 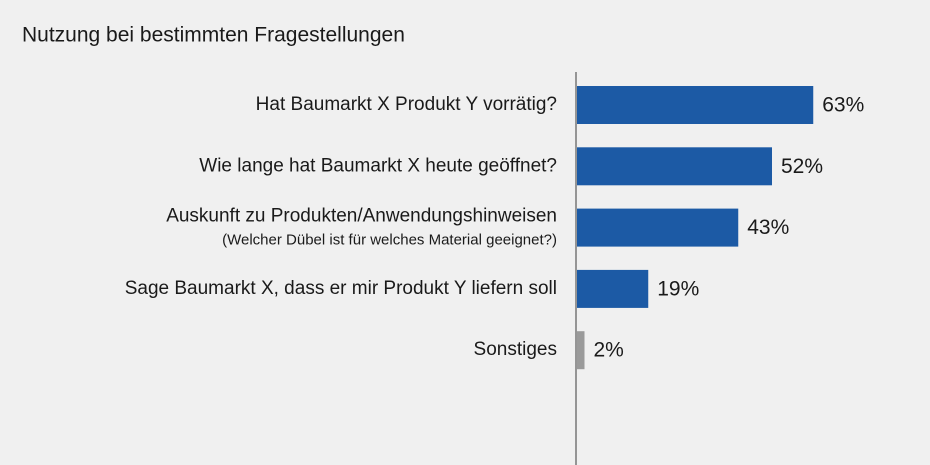 What do you see at coordinates (768, 227) in the screenshot?
I see `value-label: 43%` at bounding box center [768, 227].